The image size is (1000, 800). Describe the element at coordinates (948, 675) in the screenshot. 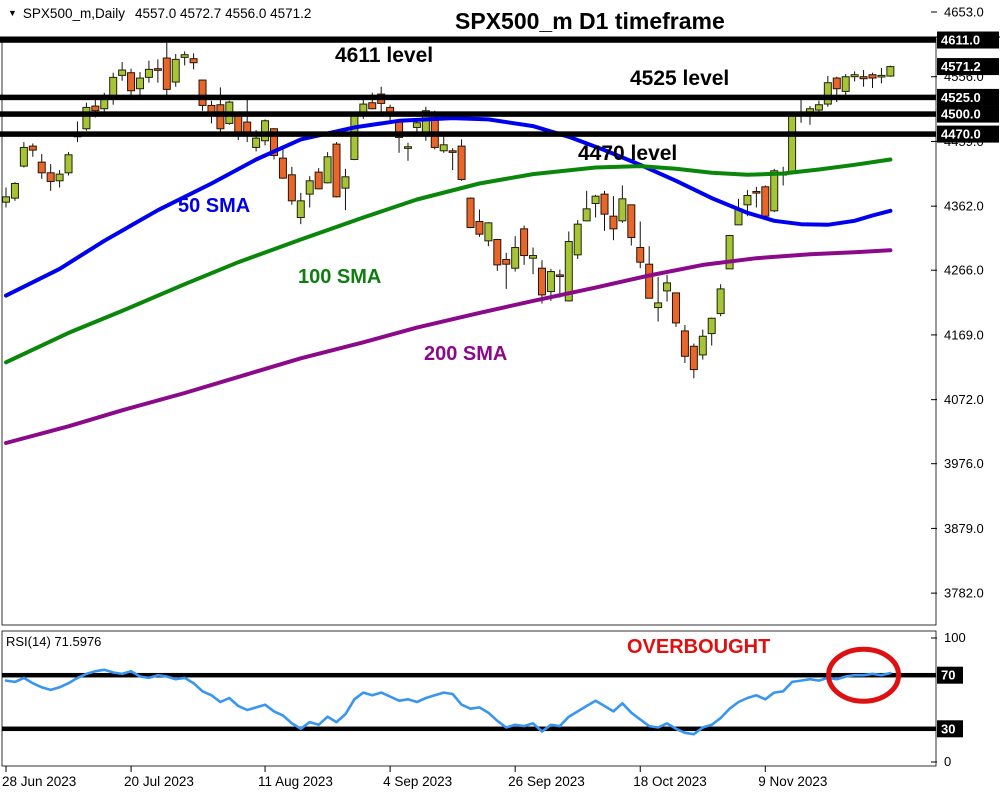

I see `svg-text: 70` at that location.